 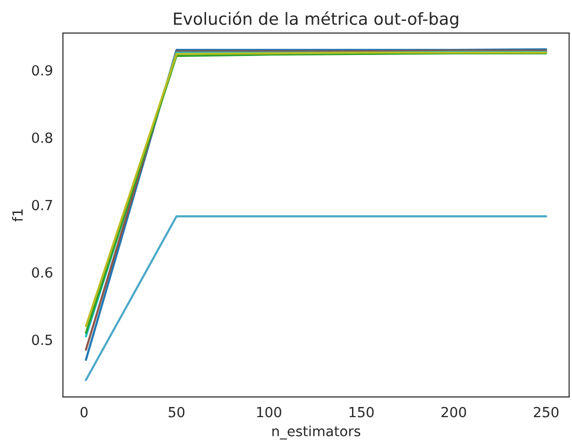 What do you see at coordinates (42, 205) in the screenshot?
I see `y-tick-label: 0.7` at bounding box center [42, 205].